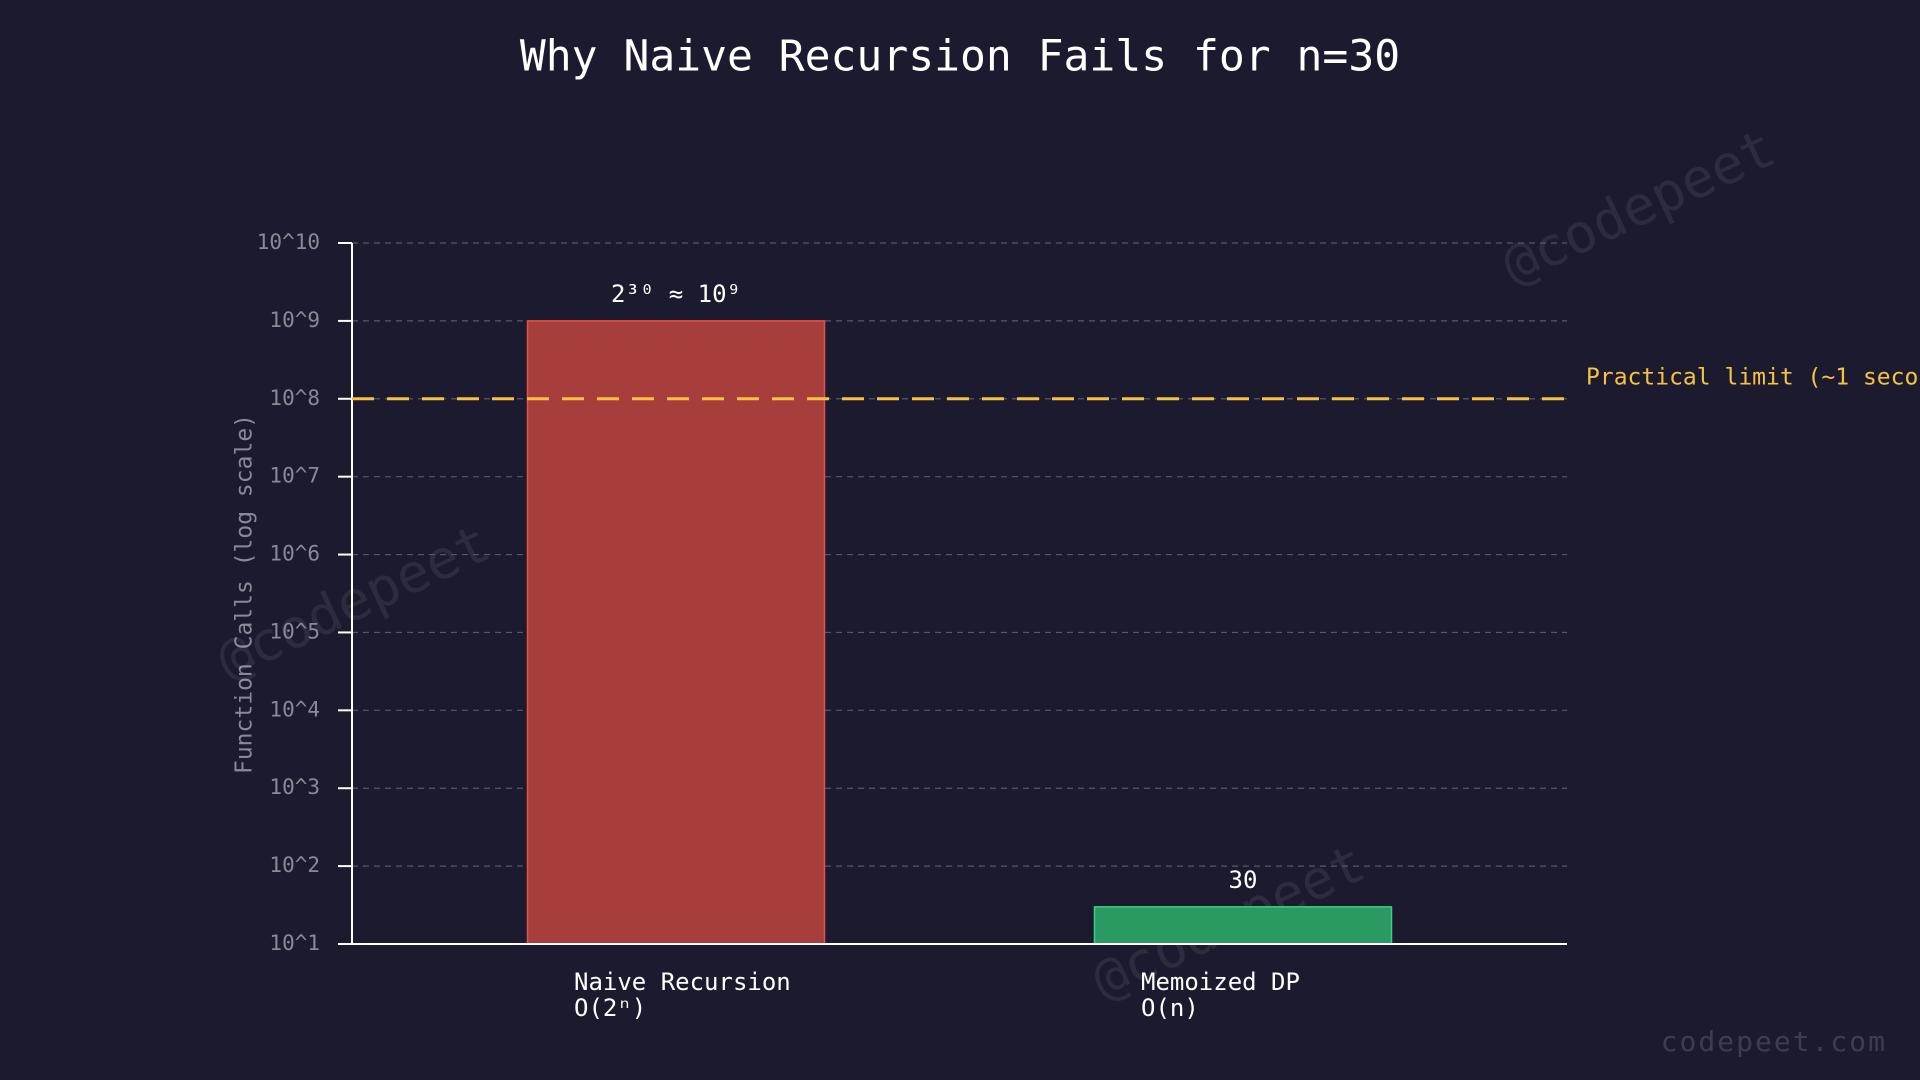  Describe the element at coordinates (245, 594) in the screenshot. I see `y-axis-label: Function Calls (log scale)` at that location.